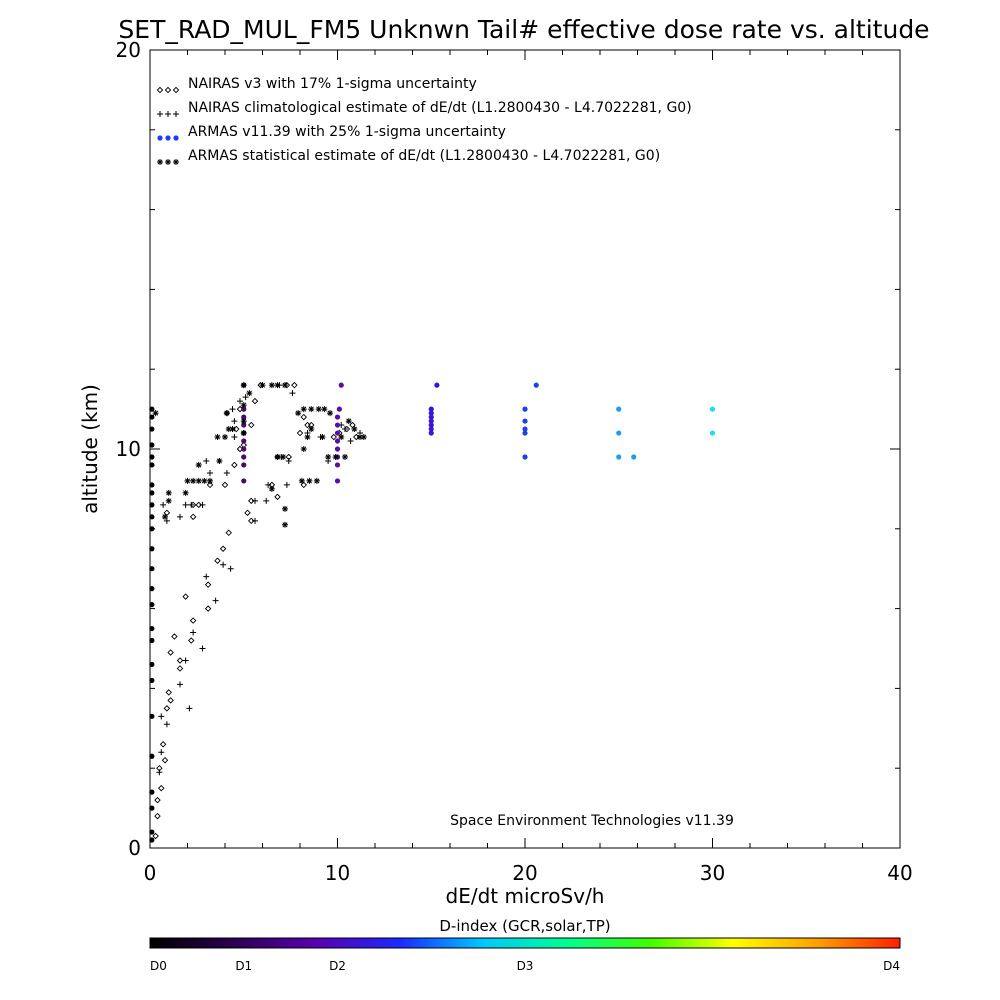 The height and width of the screenshot is (1000, 1000). What do you see at coordinates (891, 966) in the screenshot?
I see `colorbar-label: D4` at bounding box center [891, 966].